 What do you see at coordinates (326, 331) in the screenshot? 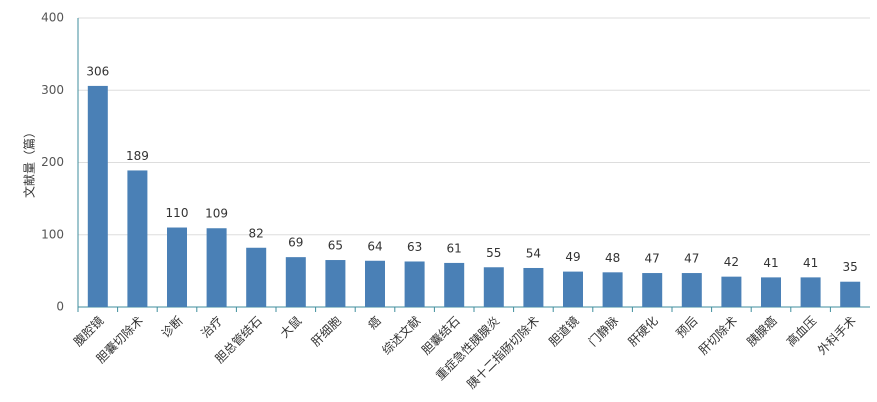
I see `x-tick-label: 肝细胞` at bounding box center [326, 331].